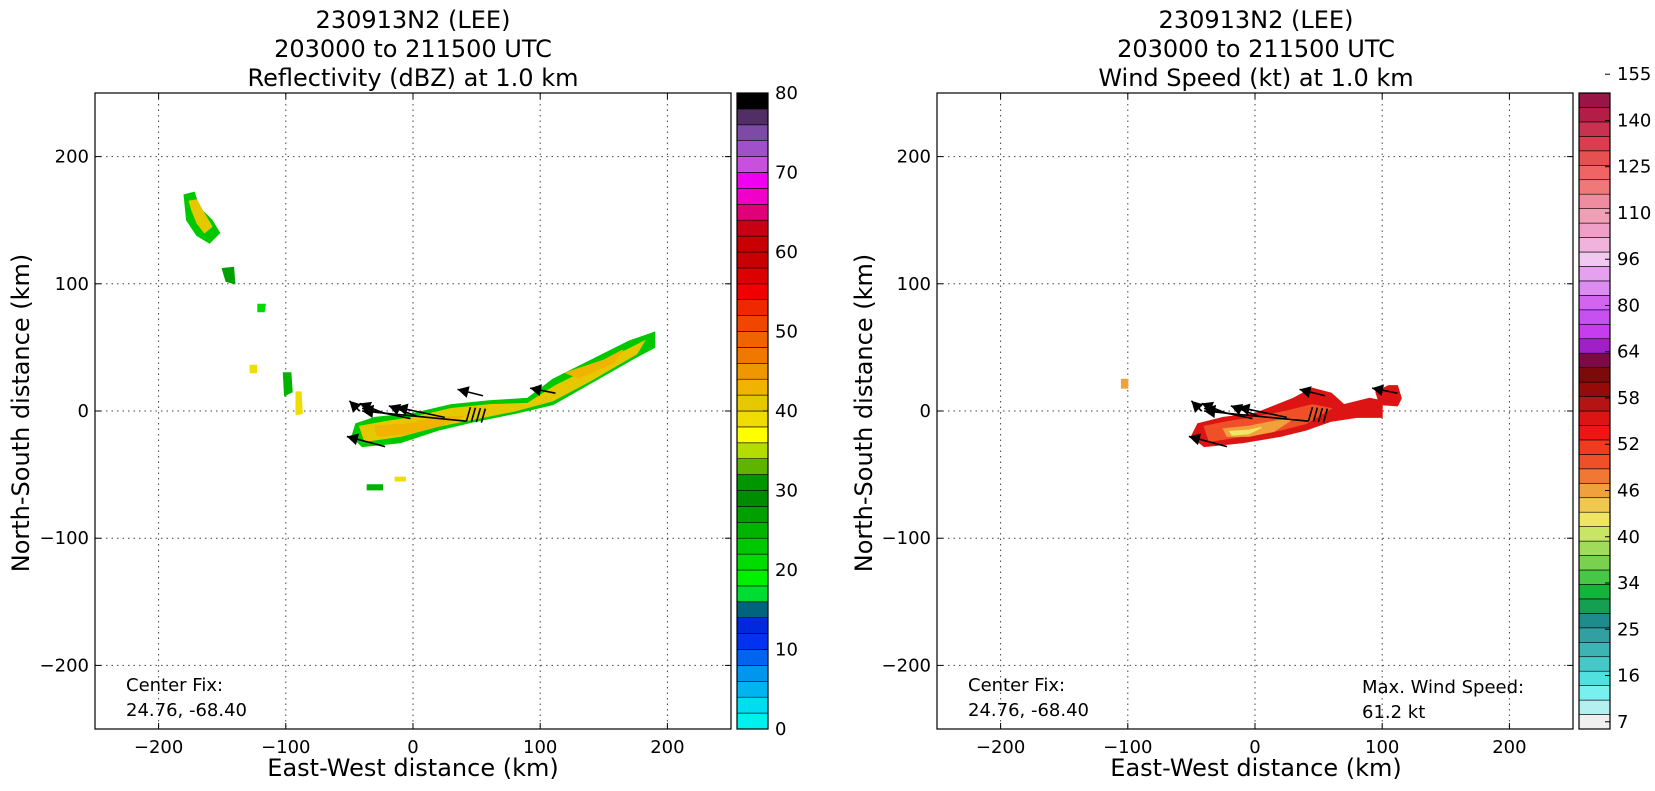  Describe the element at coordinates (667, 747) in the screenshot. I see `reflectivity-x-tick-label-4: 200` at that location.